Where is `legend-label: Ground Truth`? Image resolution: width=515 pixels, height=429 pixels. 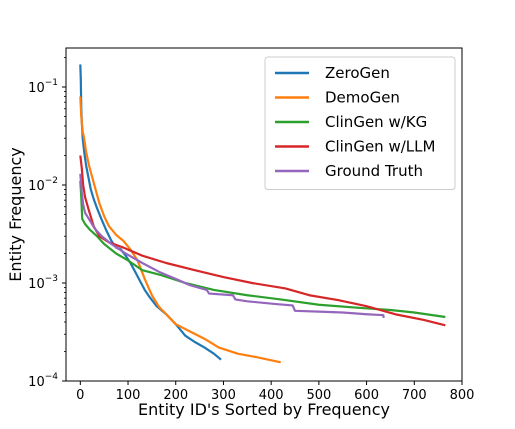 legend-label: Ground Truth is located at coordinates (374, 171).